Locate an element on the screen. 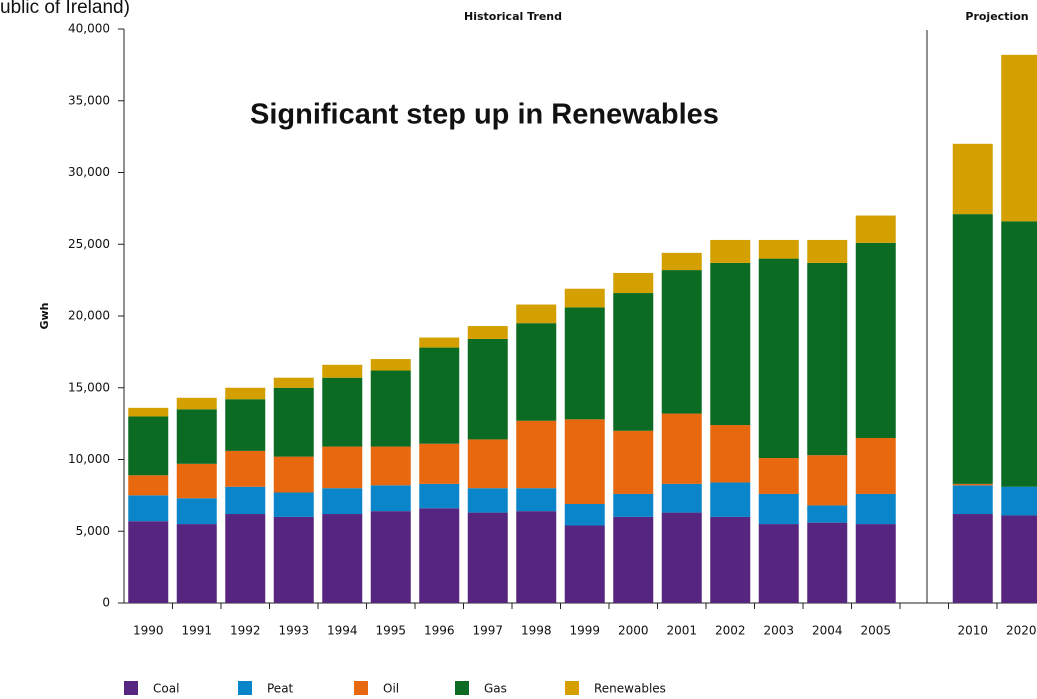  legend-label: Renewables is located at coordinates (630, 689).